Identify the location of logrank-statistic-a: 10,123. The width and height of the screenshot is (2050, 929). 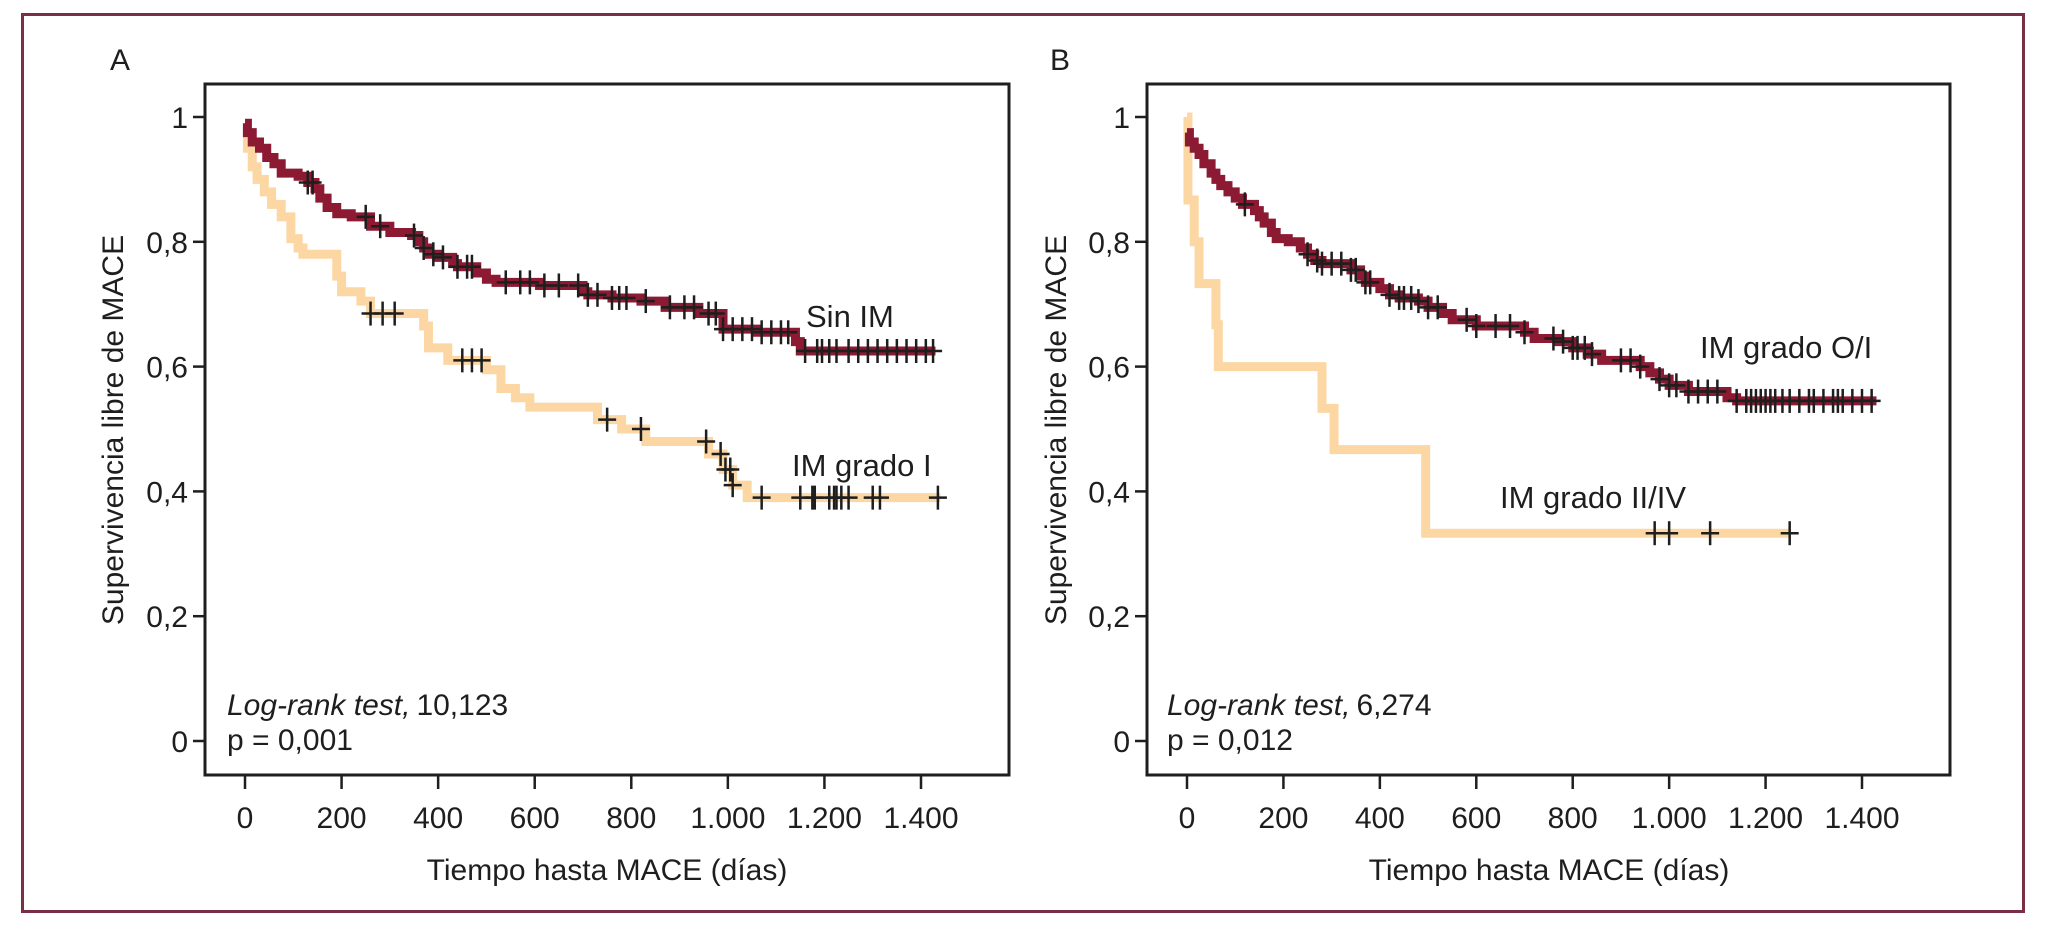
(462, 705).